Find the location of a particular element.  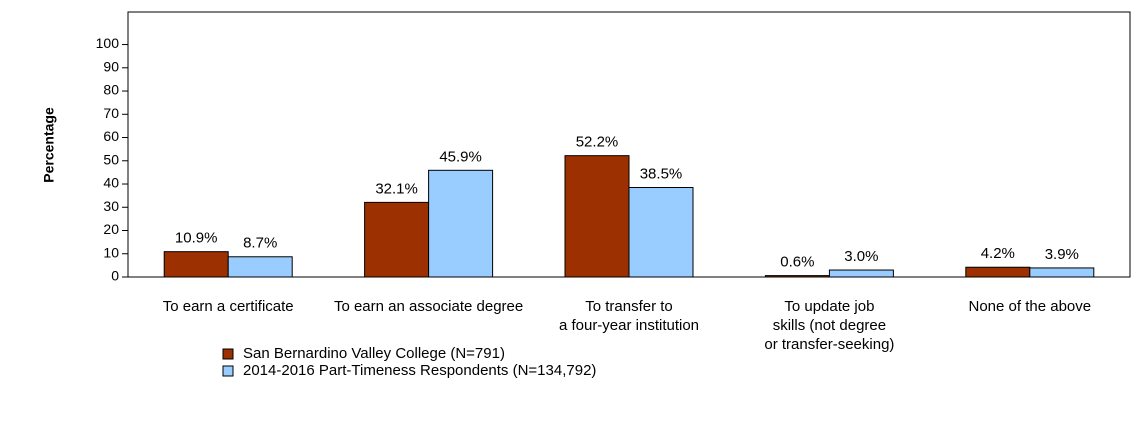

x-tick-label: To update job is located at coordinates (829, 306).